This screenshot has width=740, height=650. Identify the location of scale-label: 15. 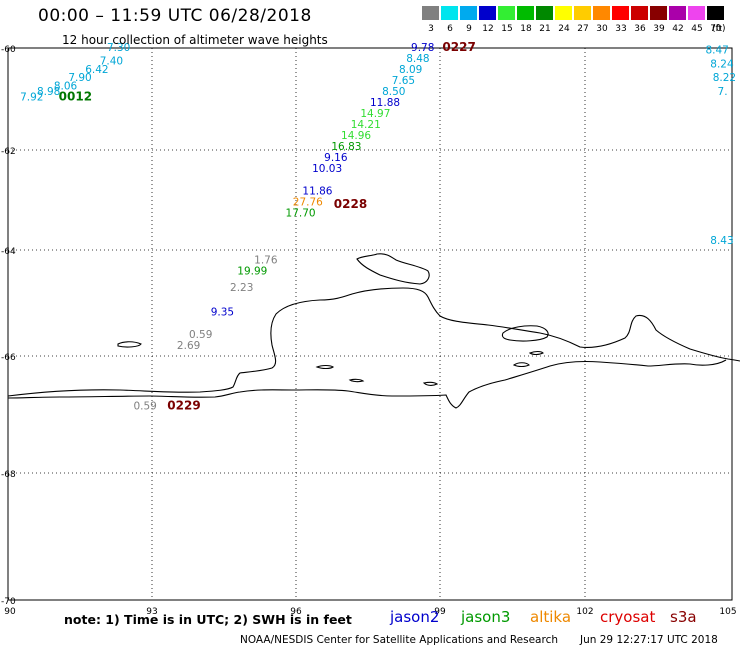
(507, 29).